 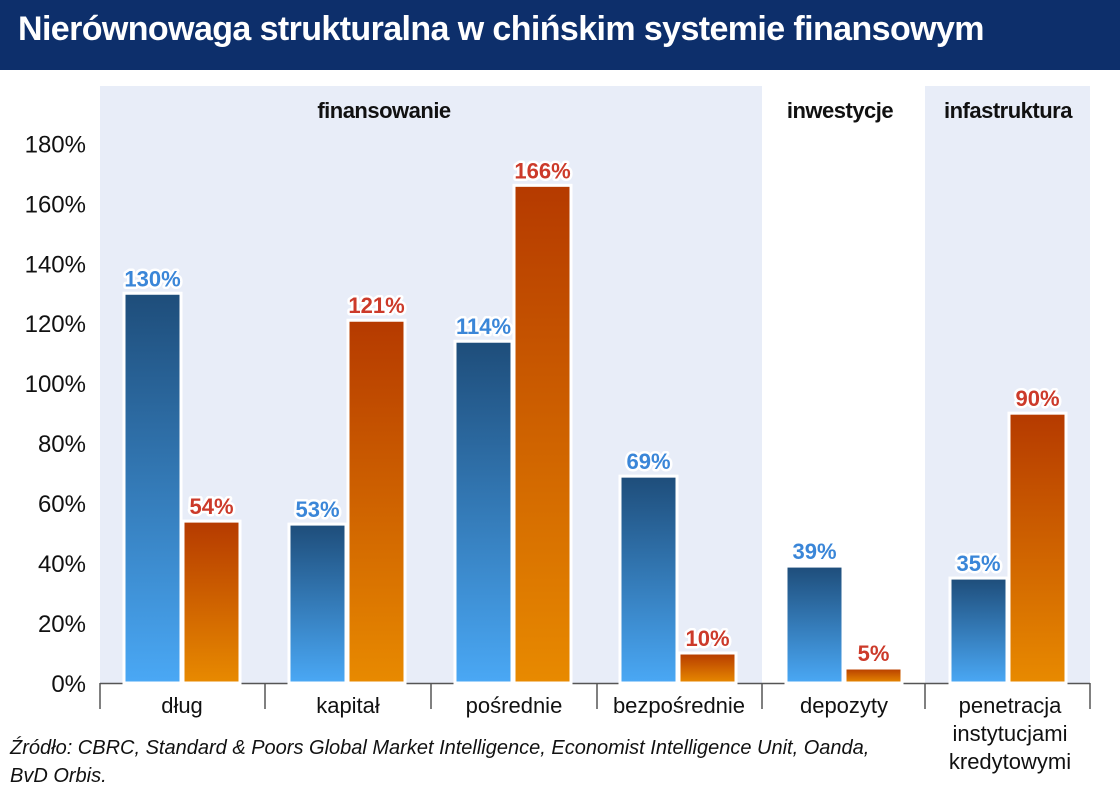 I want to click on data-label-blue-0: 130%, so click(x=152, y=278).